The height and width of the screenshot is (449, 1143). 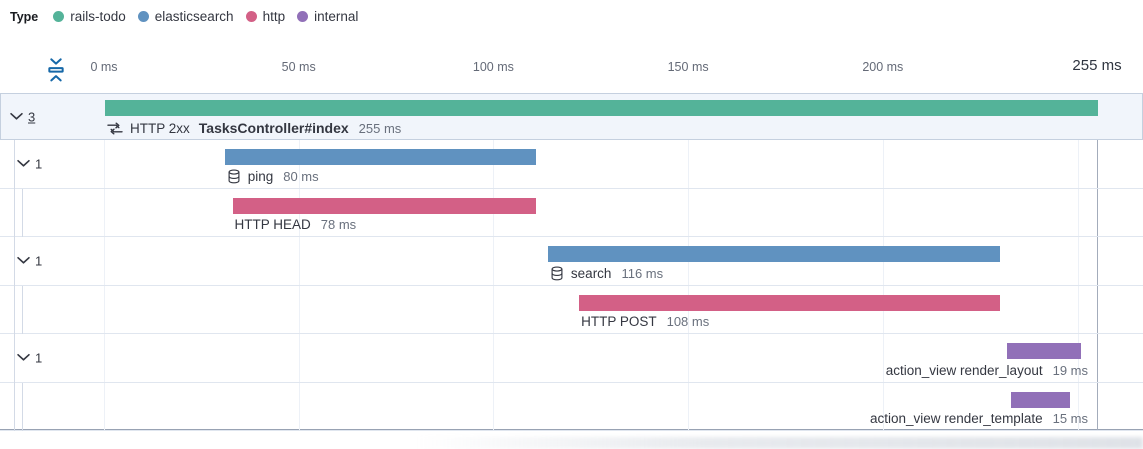 What do you see at coordinates (298, 67) in the screenshot?
I see `axis-tick-50ms: 50 ms` at bounding box center [298, 67].